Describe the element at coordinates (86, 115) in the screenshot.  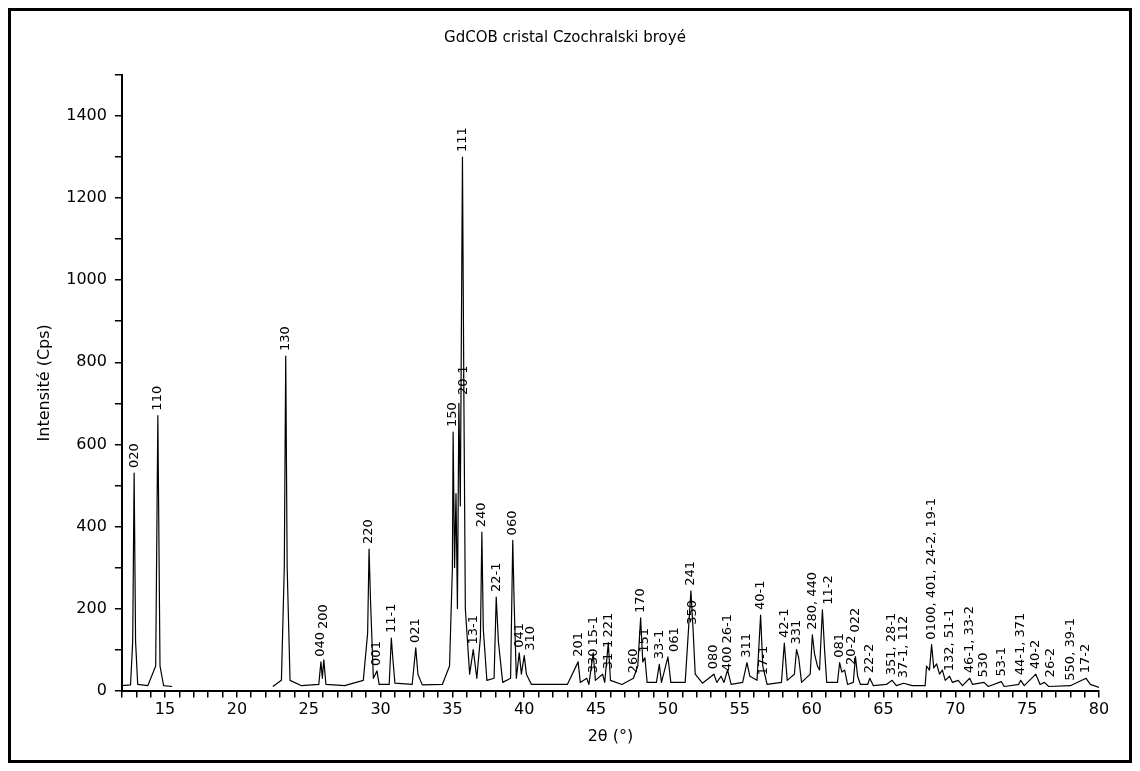
I see `y-tick-label: 1400` at that location.